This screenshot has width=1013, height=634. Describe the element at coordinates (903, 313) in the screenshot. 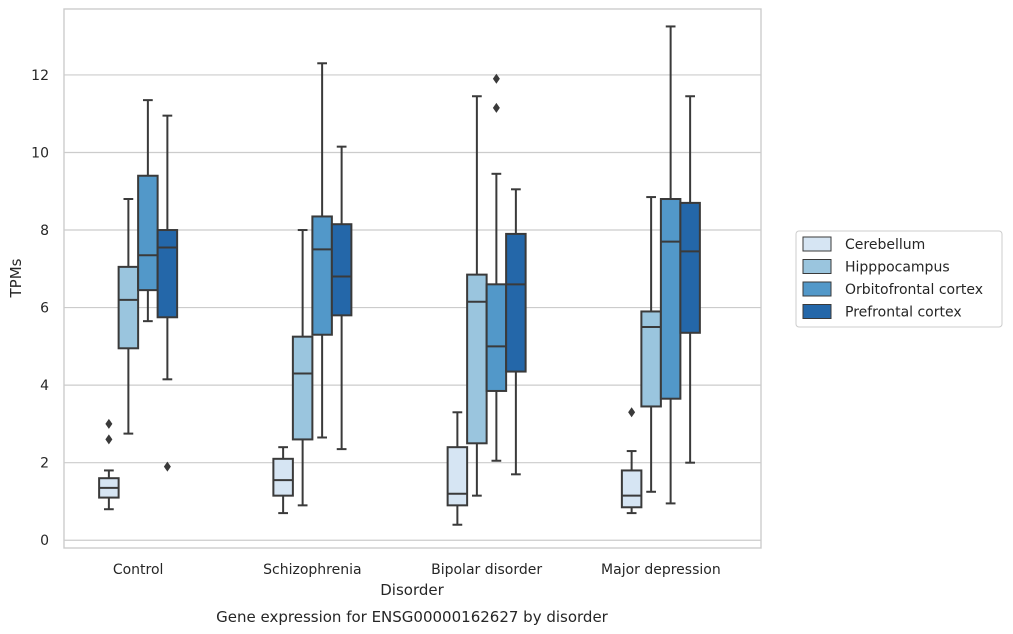

I see `legend-item-label: Prefrontal cortex` at that location.